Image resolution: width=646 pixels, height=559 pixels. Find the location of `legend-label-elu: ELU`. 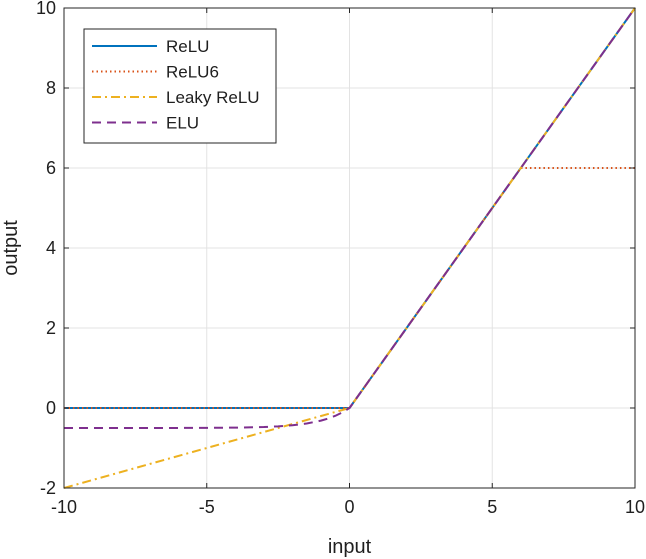

legend-label-elu: ELU is located at coordinates (182, 123).